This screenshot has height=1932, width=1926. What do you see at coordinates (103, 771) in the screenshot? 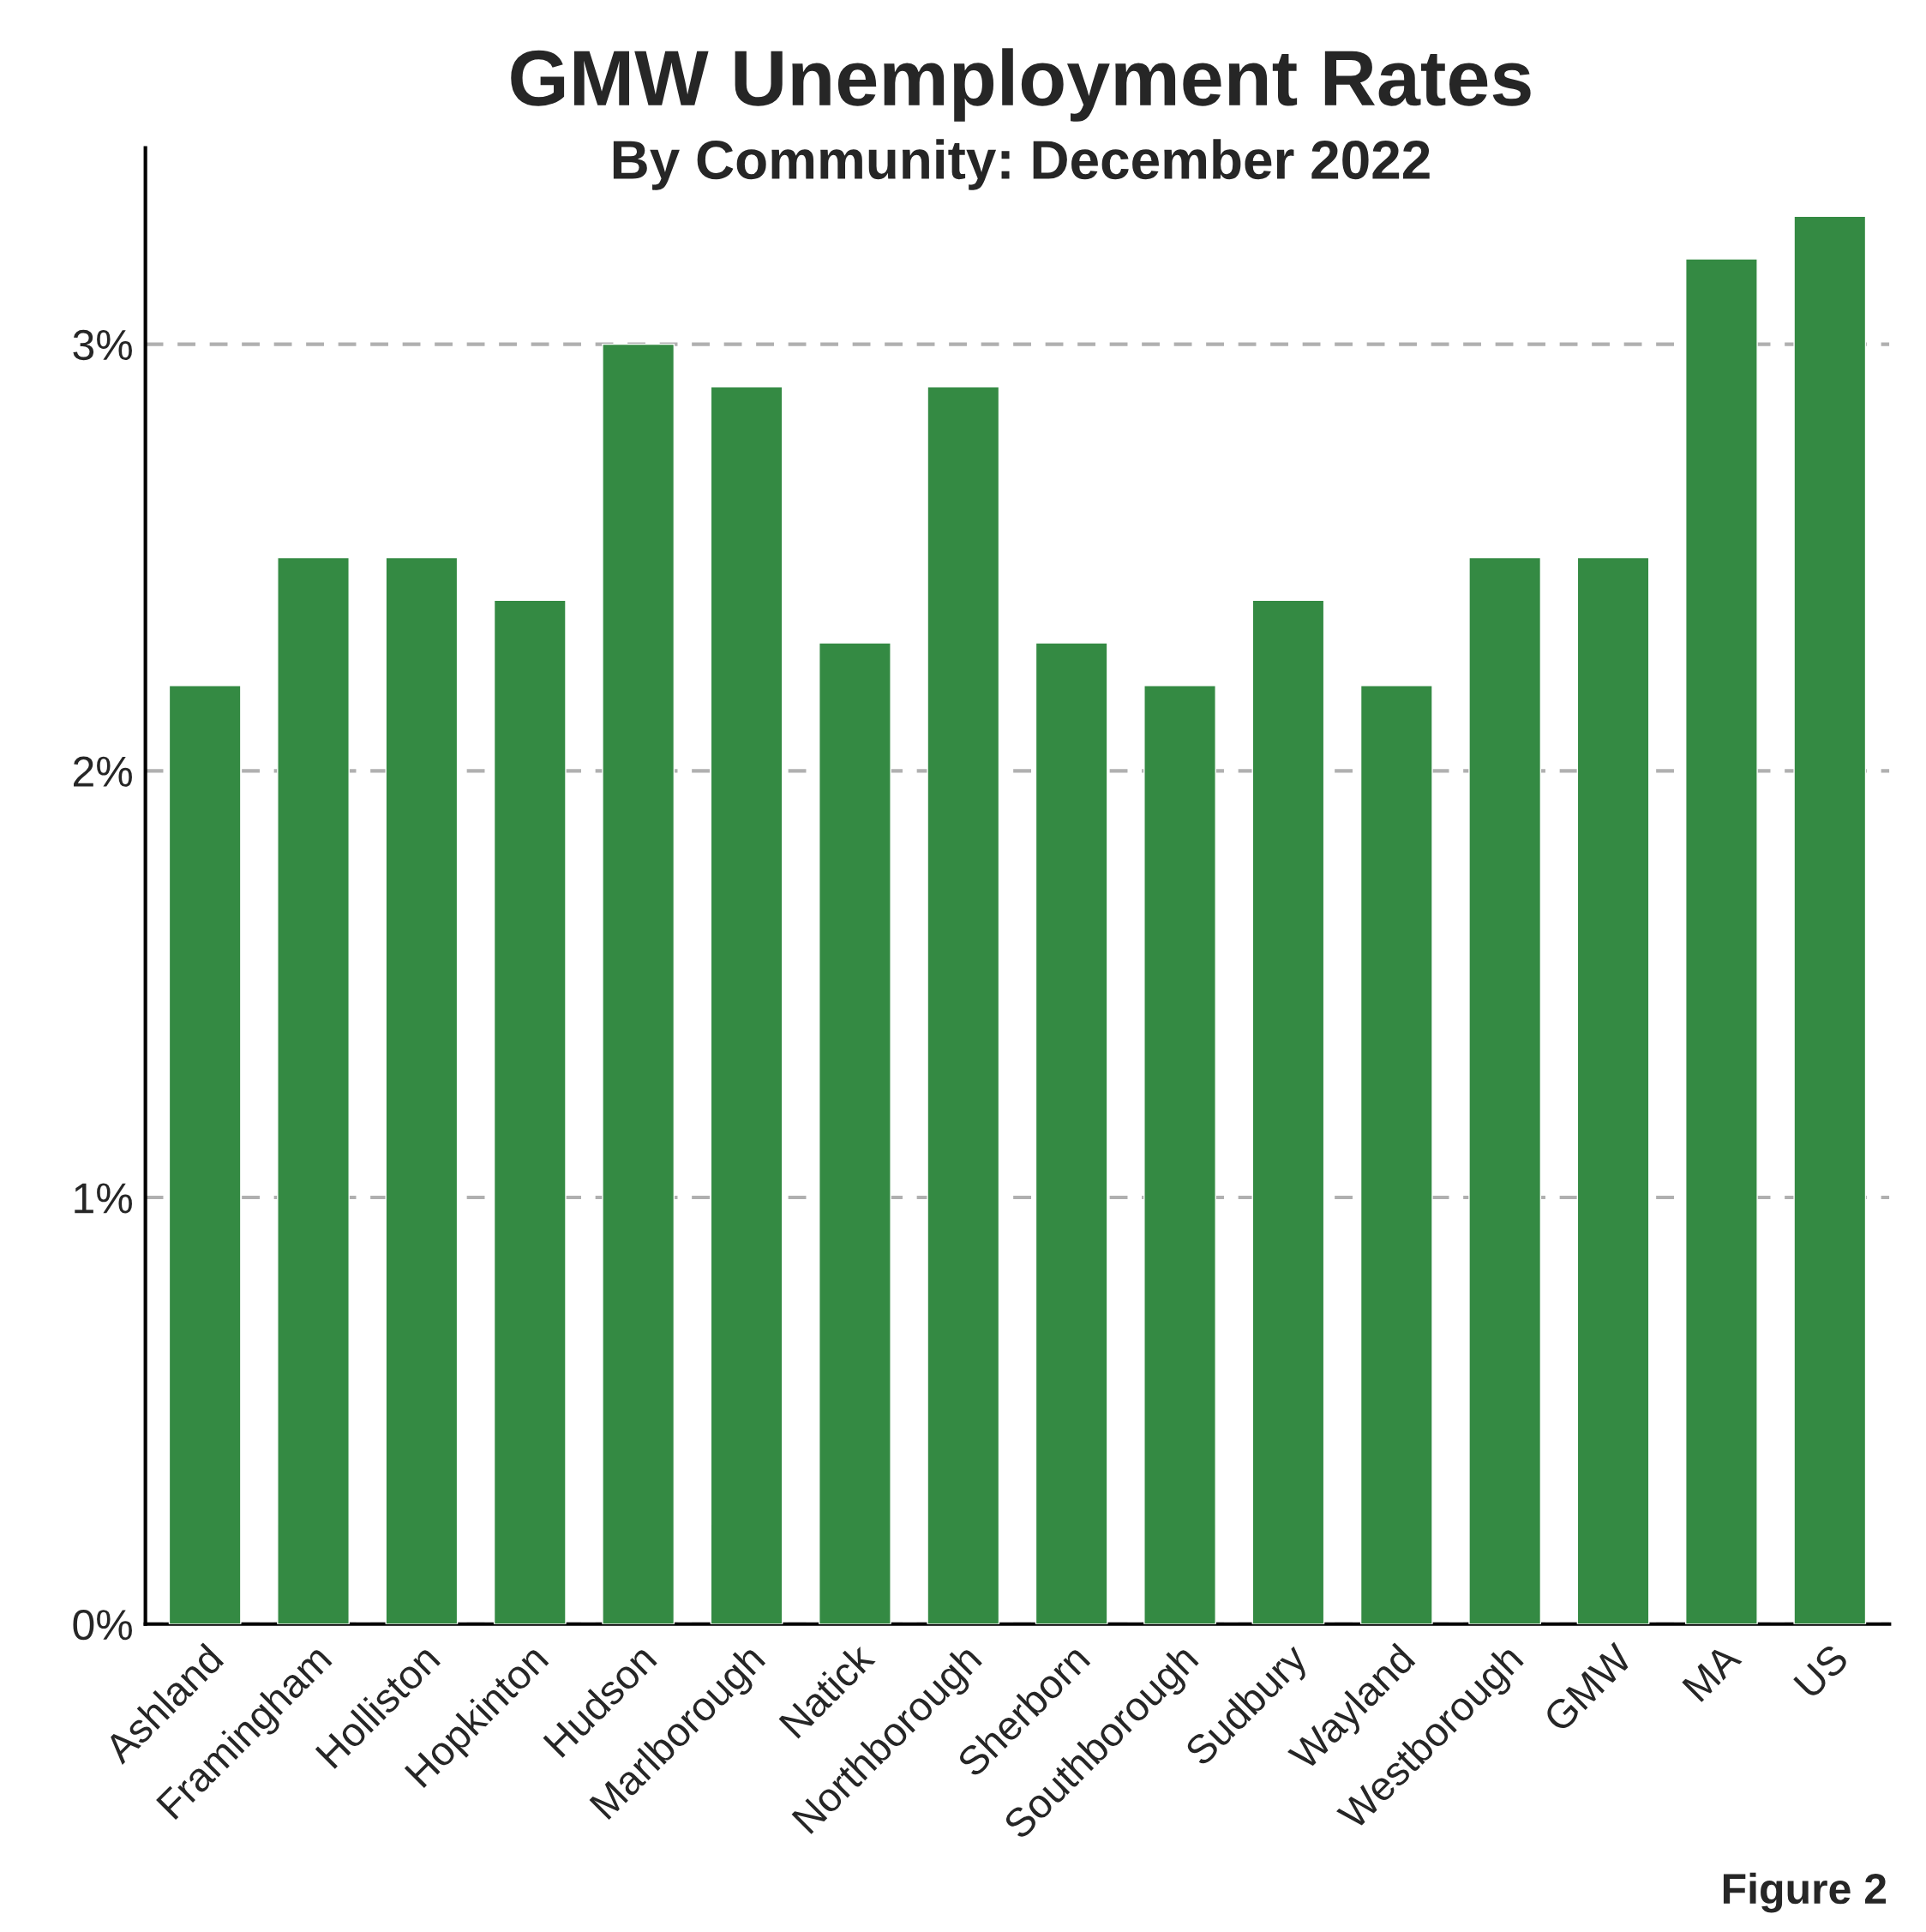
I see `y-tick-label: 2%` at bounding box center [103, 771].